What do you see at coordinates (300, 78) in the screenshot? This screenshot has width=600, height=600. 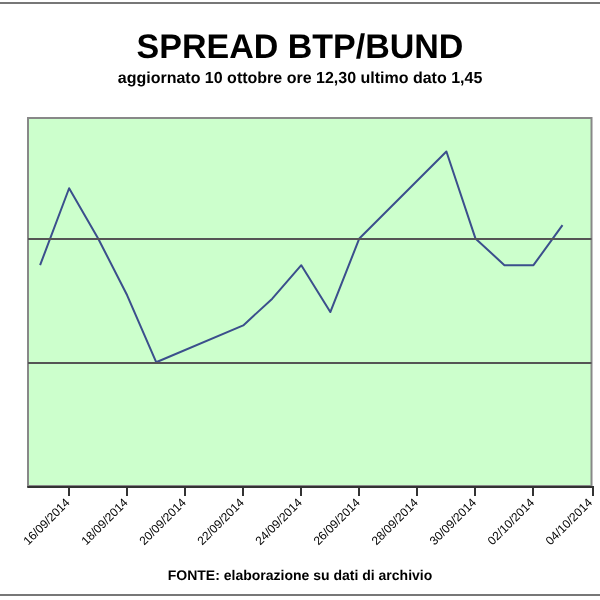 I see `chart-subtitle: aggiornato 10 ottobre ore 12,30 ultimo dato 1,45` at bounding box center [300, 78].